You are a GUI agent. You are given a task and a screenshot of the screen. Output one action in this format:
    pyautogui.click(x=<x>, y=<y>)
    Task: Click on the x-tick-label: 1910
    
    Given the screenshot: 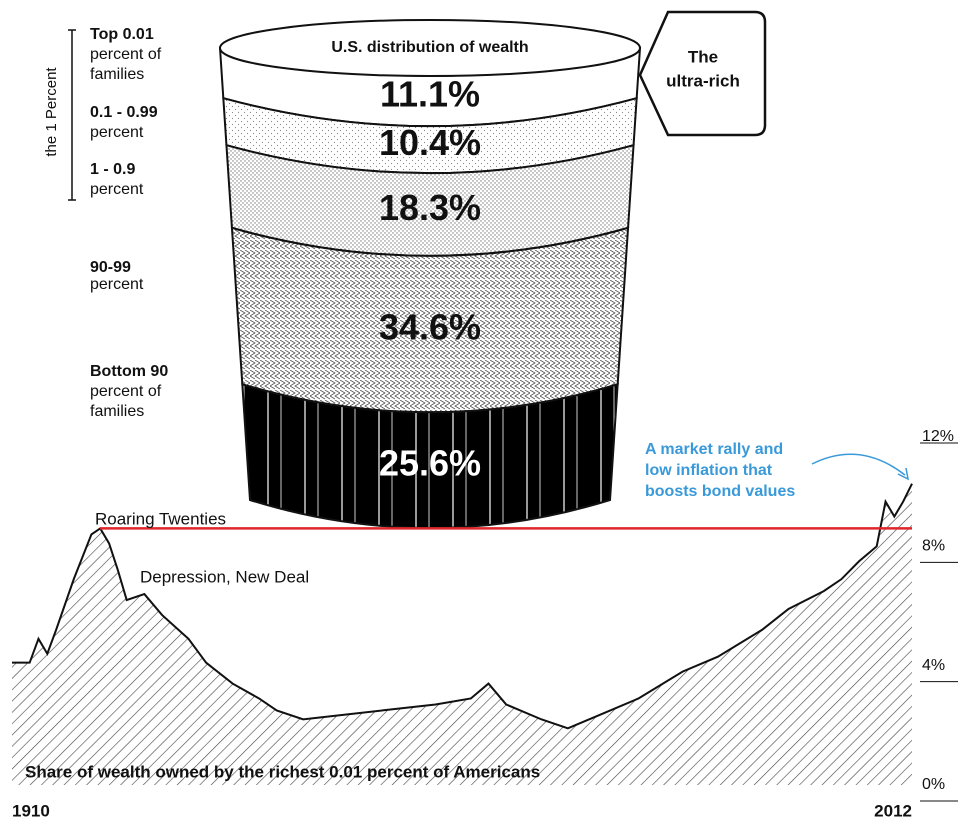 What is the action you would take?
    pyautogui.click(x=31, y=810)
    